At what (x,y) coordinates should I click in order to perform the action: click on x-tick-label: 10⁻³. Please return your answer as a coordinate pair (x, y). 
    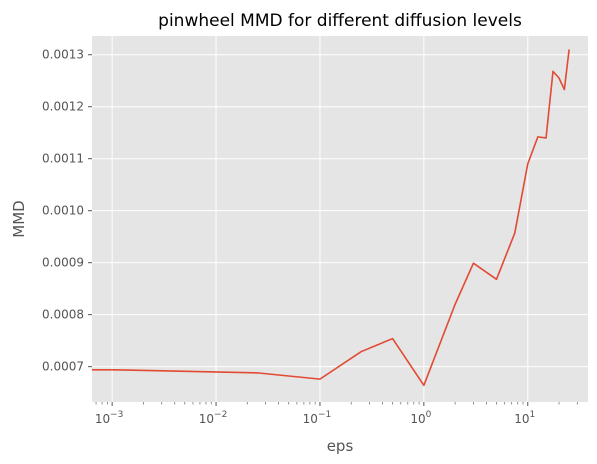
    Looking at the image, I should click on (109, 418).